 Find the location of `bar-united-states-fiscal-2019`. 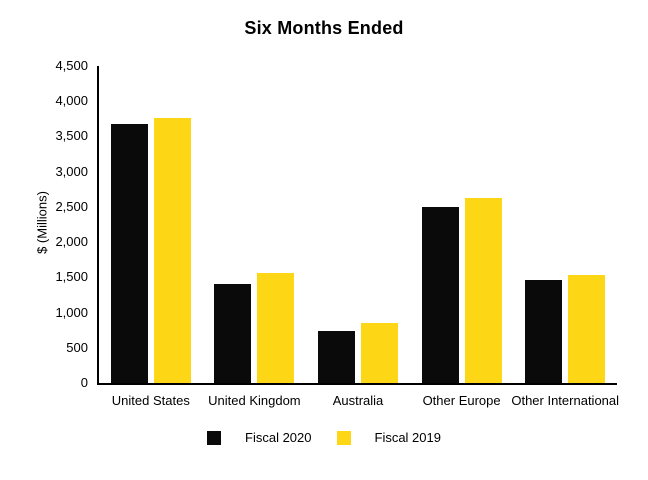

bar-united-states-fiscal-2019 is located at coordinates (172, 250).